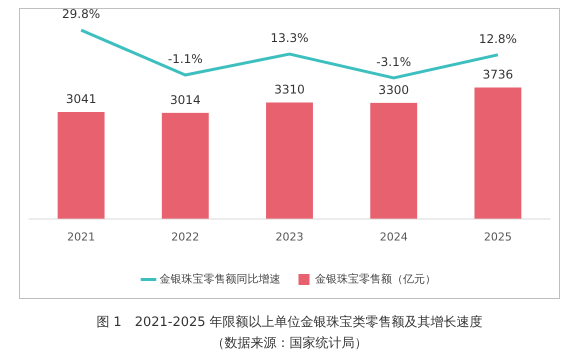 The image size is (579, 361). Describe the element at coordinates (185, 59) in the screenshot. I see `data-label: -1.1%` at that location.